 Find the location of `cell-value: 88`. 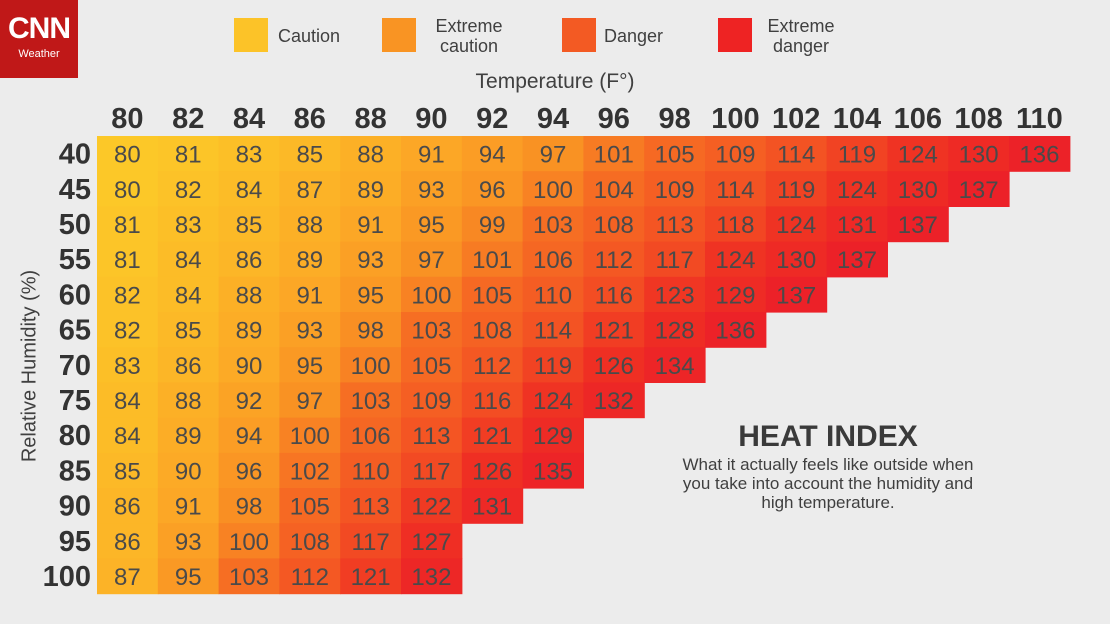

cell-value: 88 is located at coordinates (309, 225).